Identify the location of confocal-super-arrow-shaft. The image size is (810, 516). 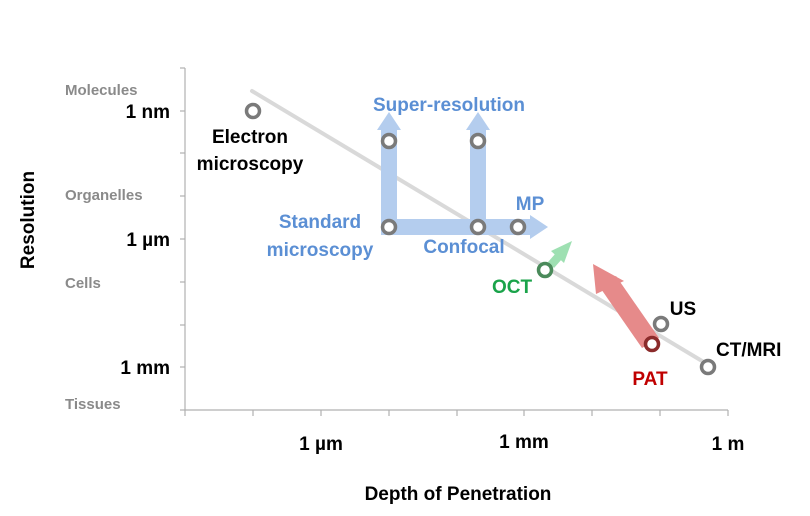
(478, 181).